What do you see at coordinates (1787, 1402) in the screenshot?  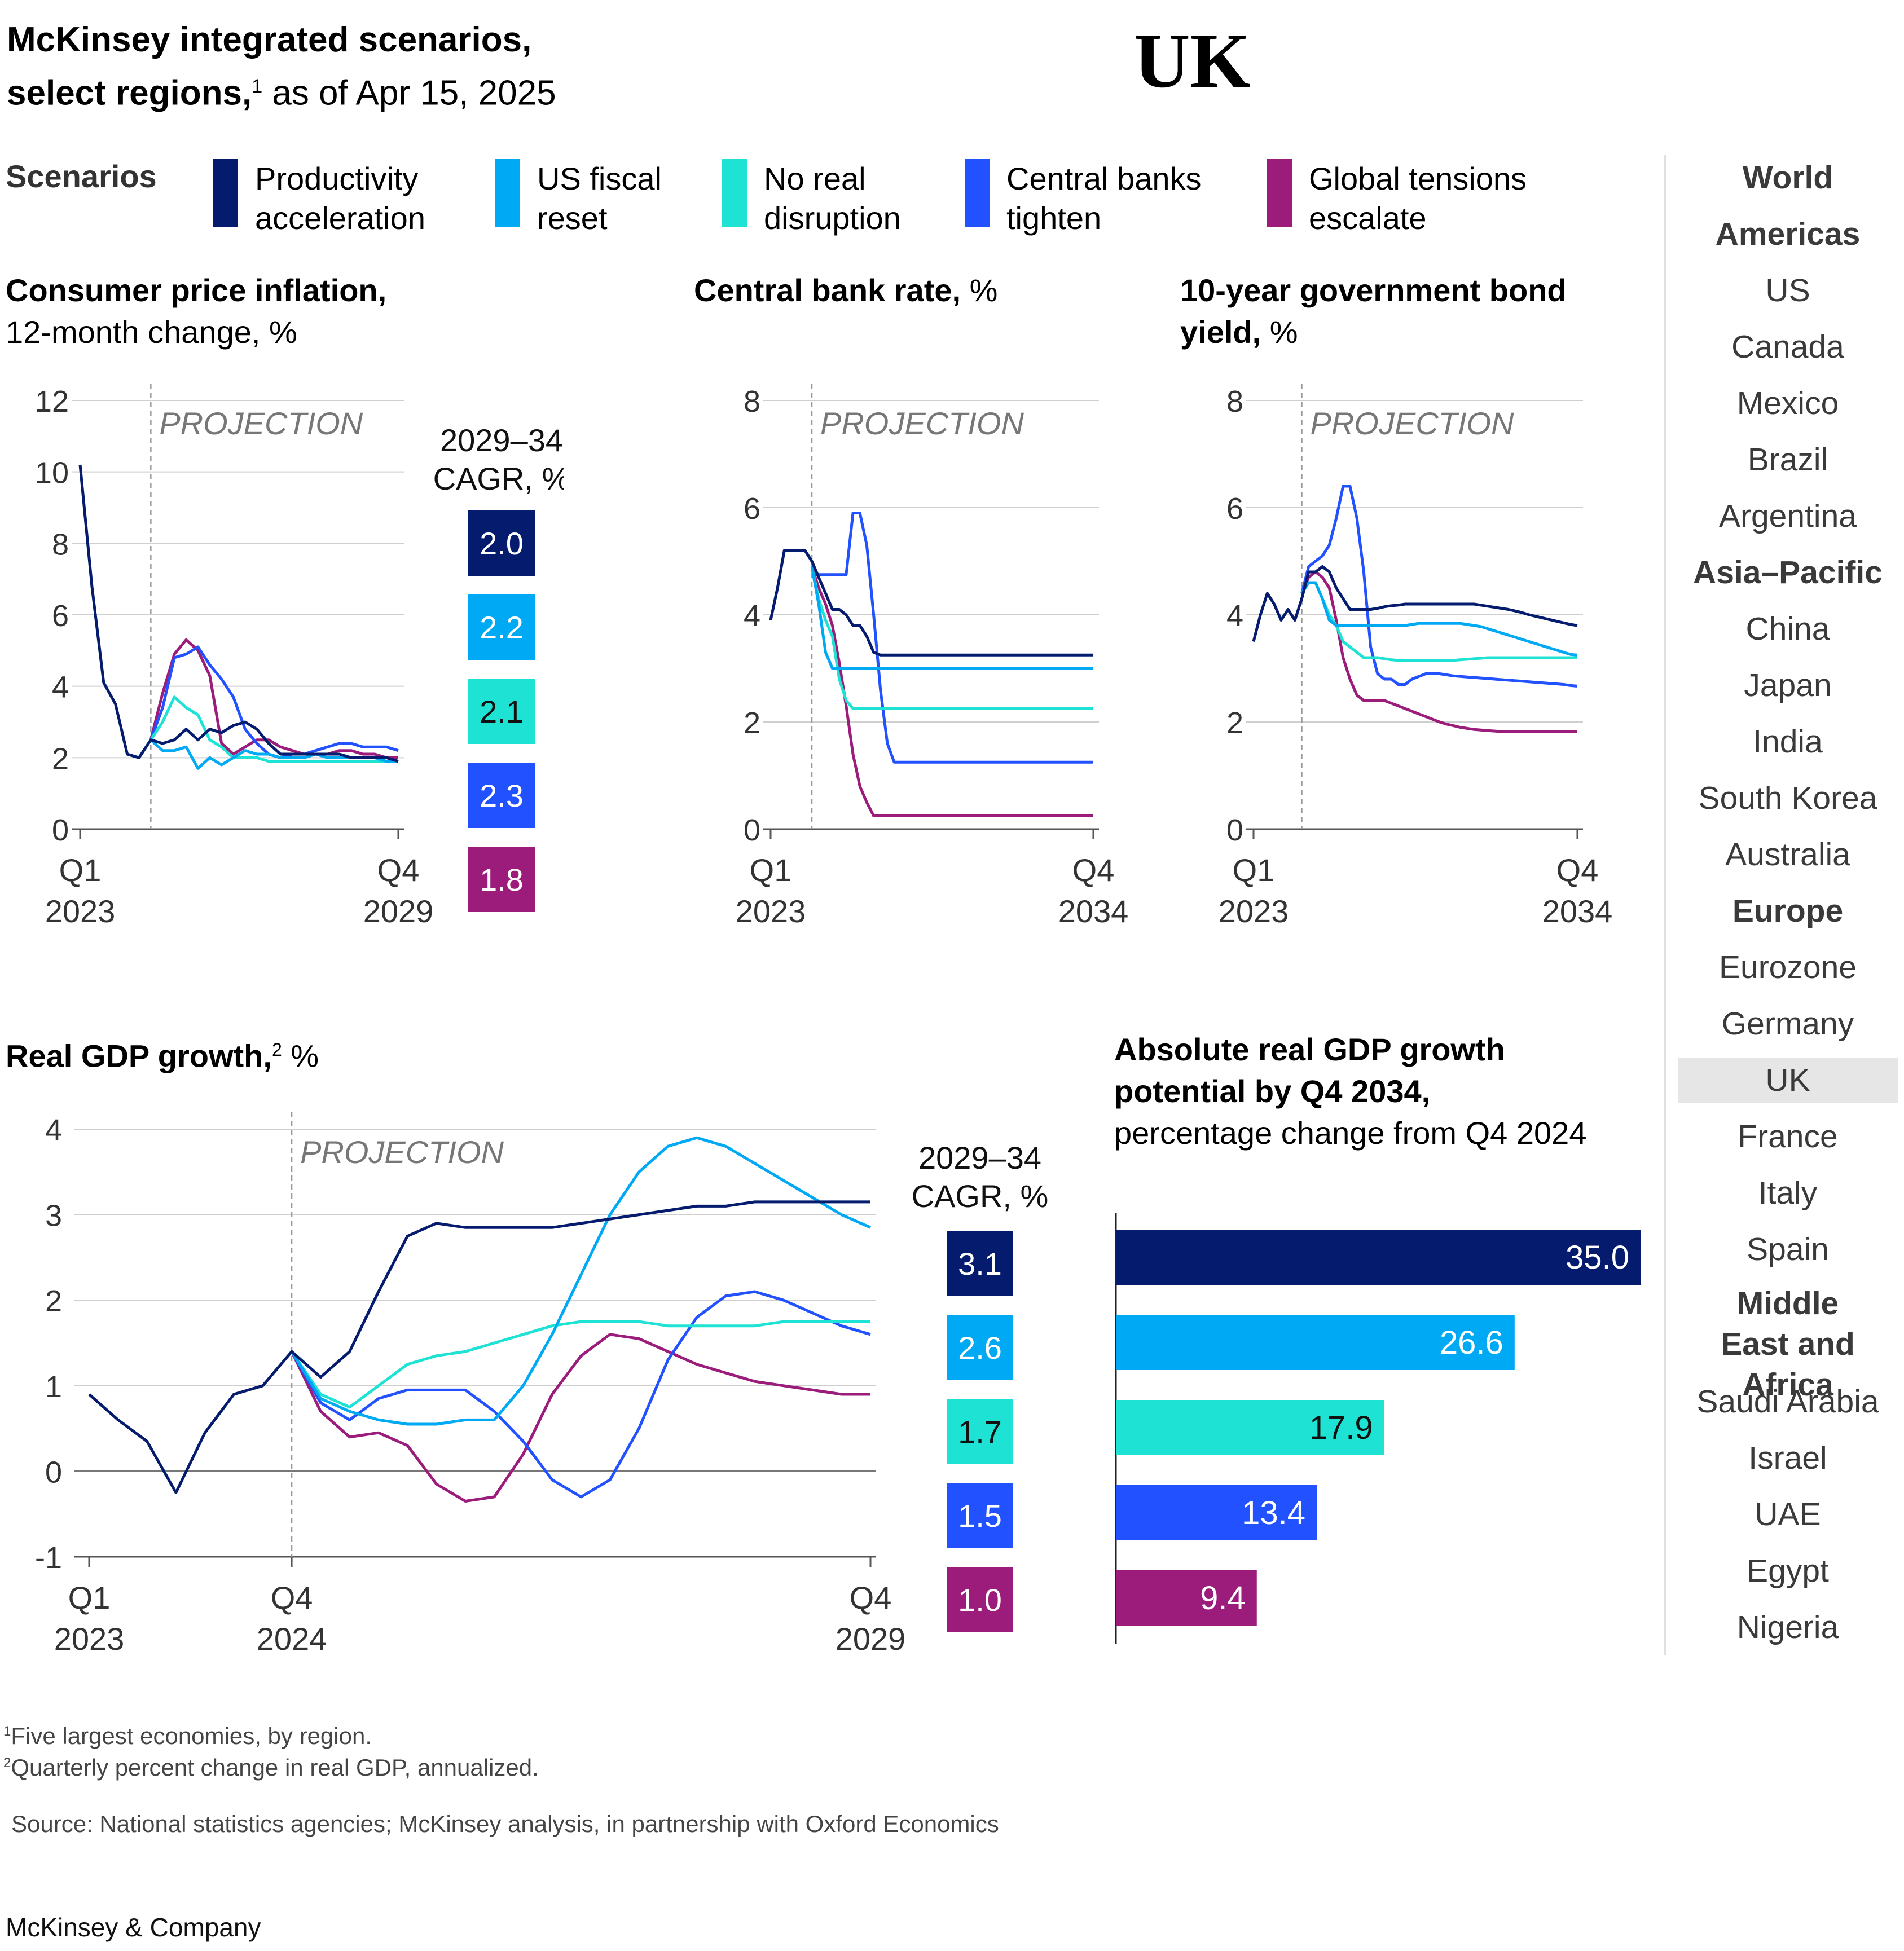 I see `nav-item-saudi-arabia: Saudi Arabia` at bounding box center [1787, 1402].